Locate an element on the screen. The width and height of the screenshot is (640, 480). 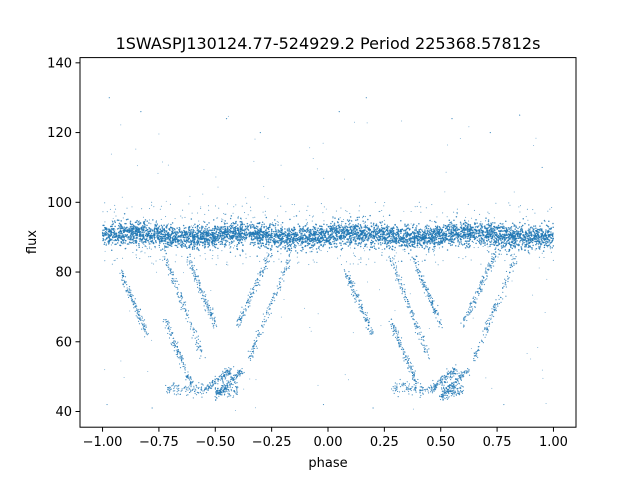
data-point-2016 is located at coordinates (161, 241).